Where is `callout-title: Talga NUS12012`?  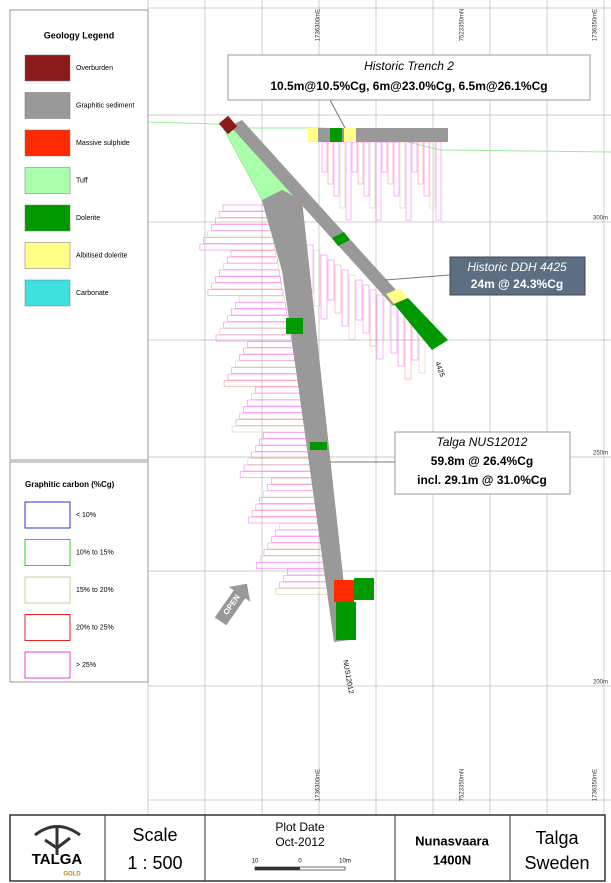 callout-title: Talga NUS12012 is located at coordinates (482, 442).